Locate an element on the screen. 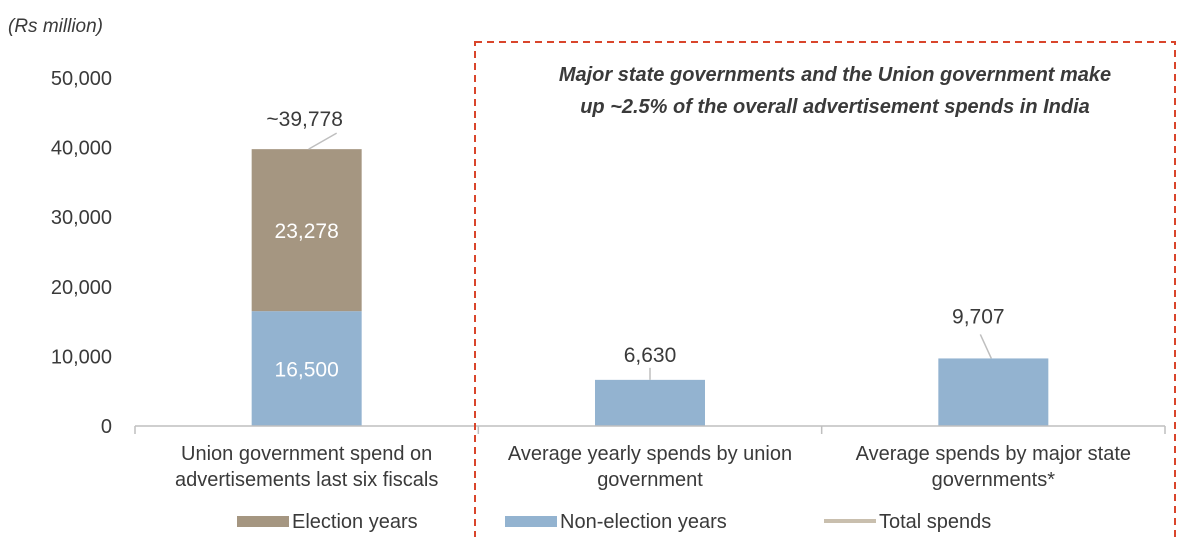  y-tick-label: 40,000 is located at coordinates (81, 149).